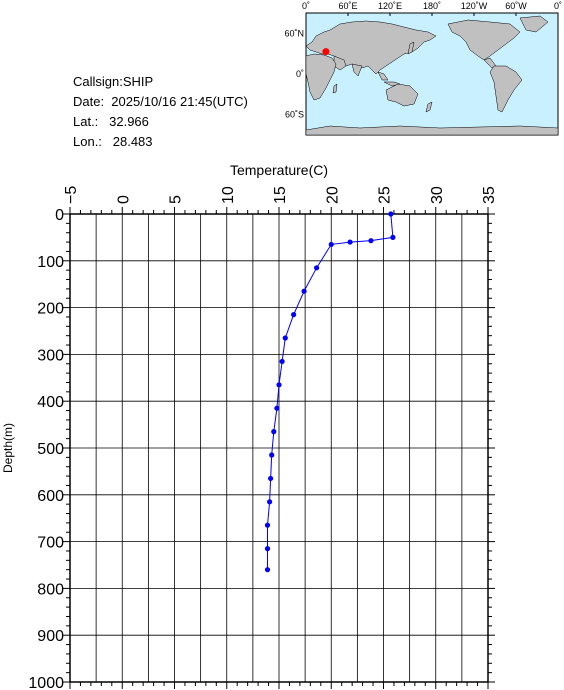  I want to click on map-longitude-label: 120˚W, so click(474, 6).